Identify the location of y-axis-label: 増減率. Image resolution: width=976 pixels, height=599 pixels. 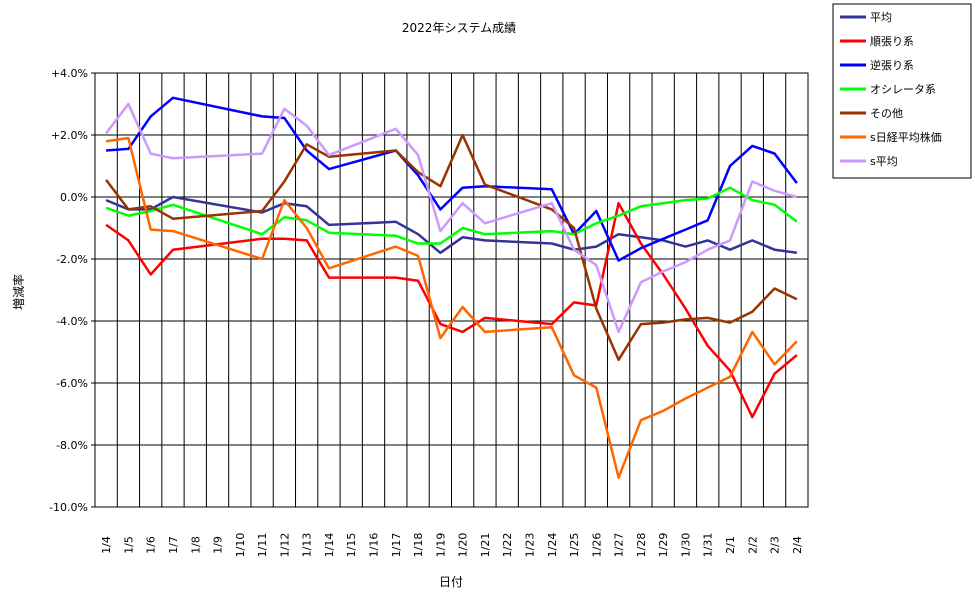
(18, 292).